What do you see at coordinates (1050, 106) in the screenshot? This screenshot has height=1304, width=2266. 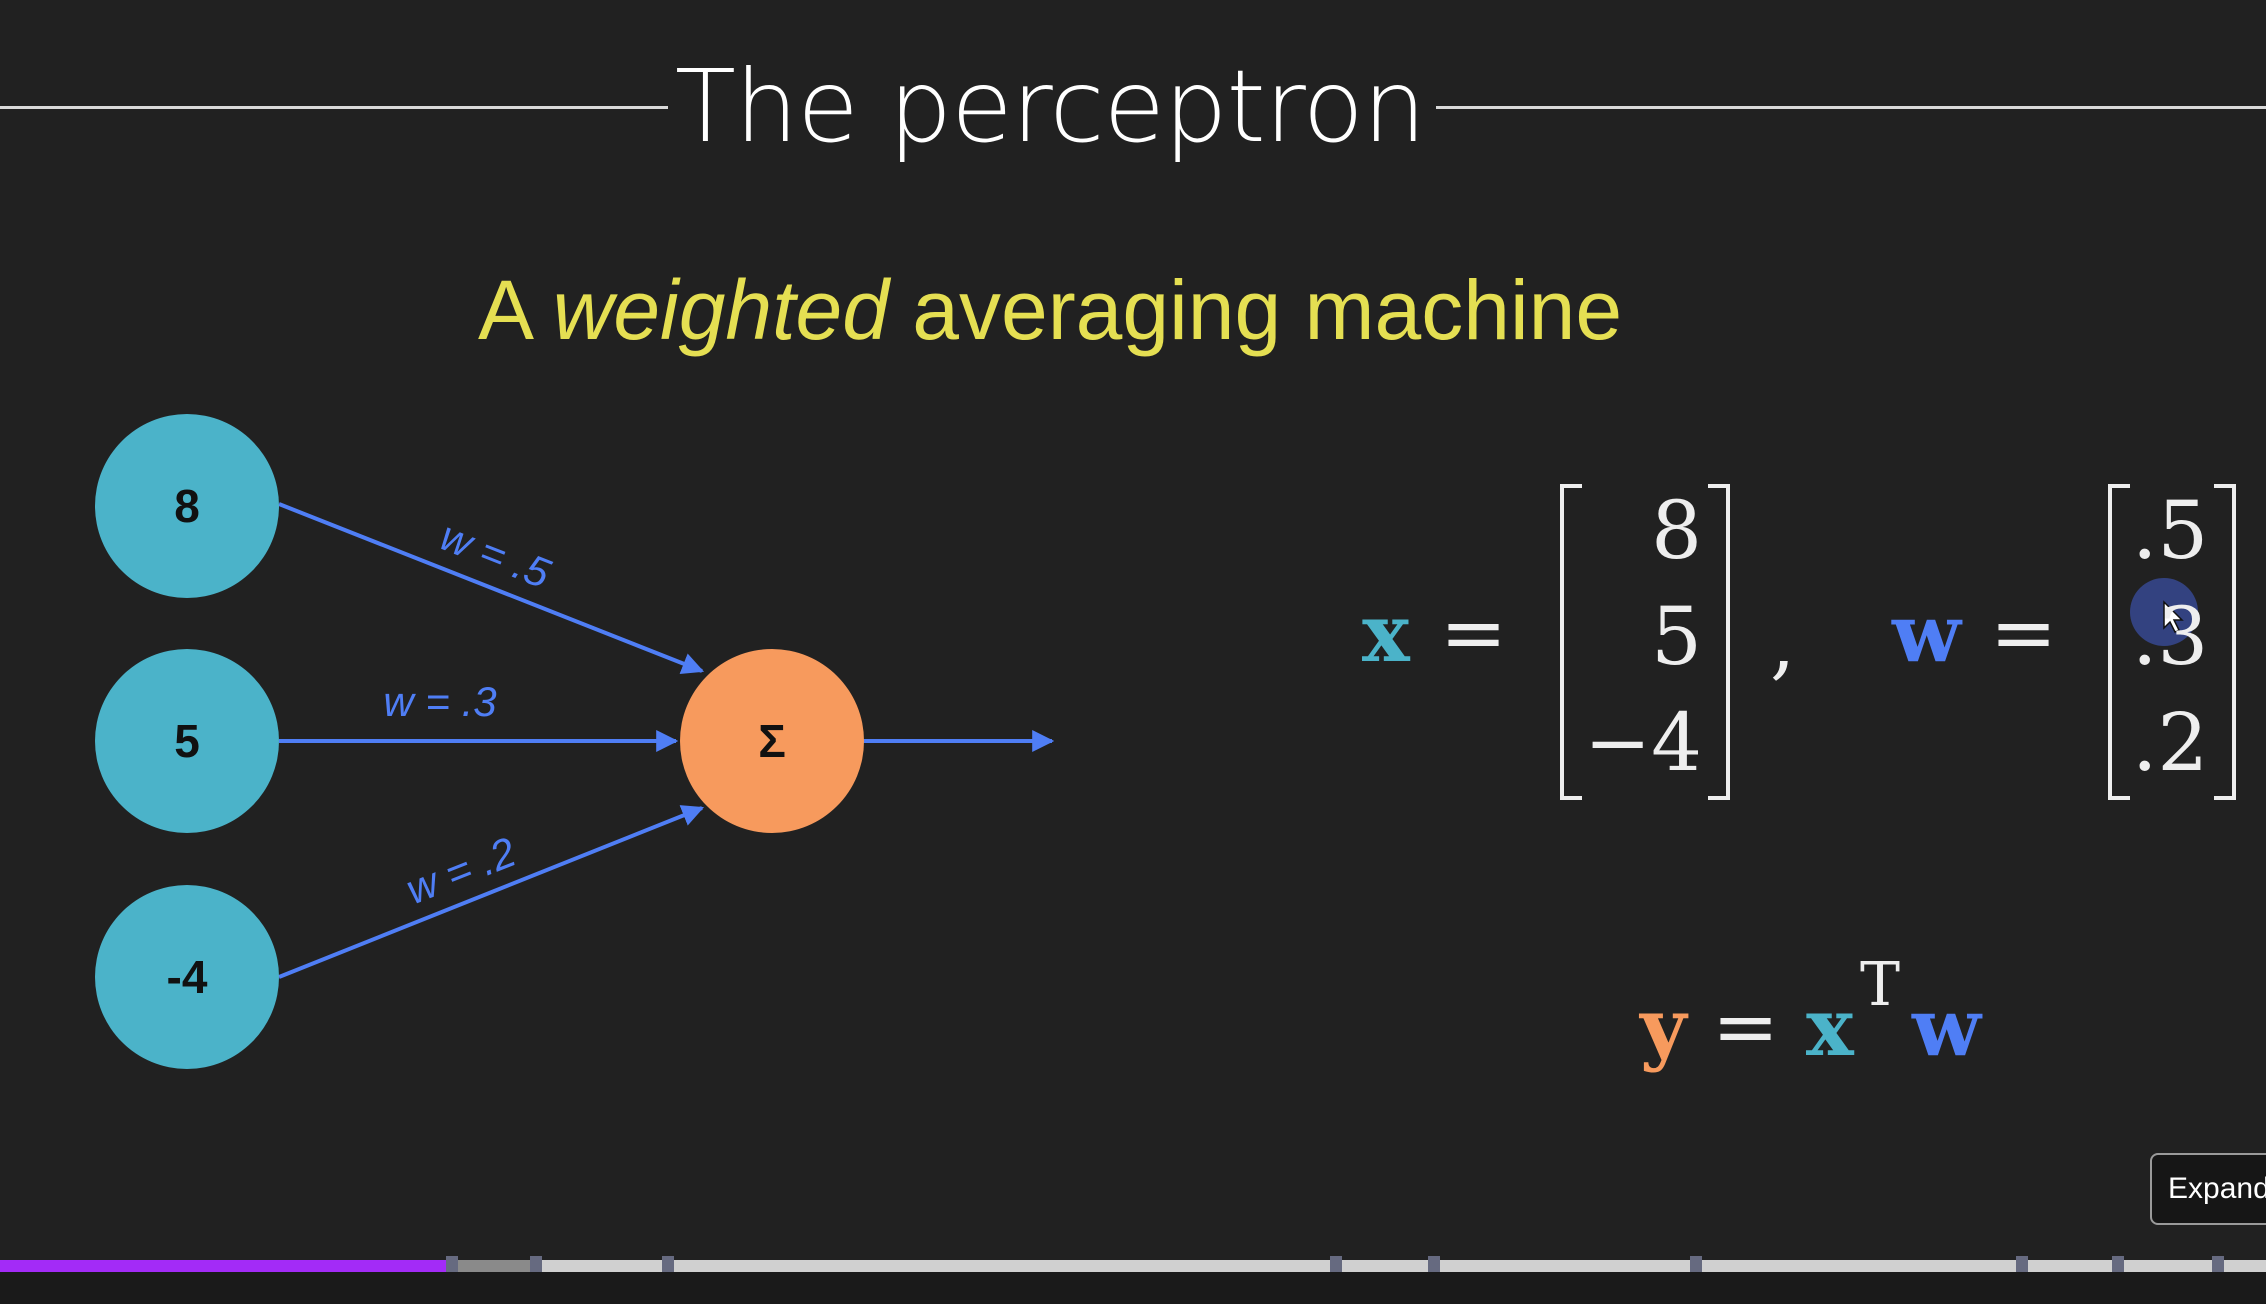 I see `slide-title: The perceptron` at bounding box center [1050, 106].